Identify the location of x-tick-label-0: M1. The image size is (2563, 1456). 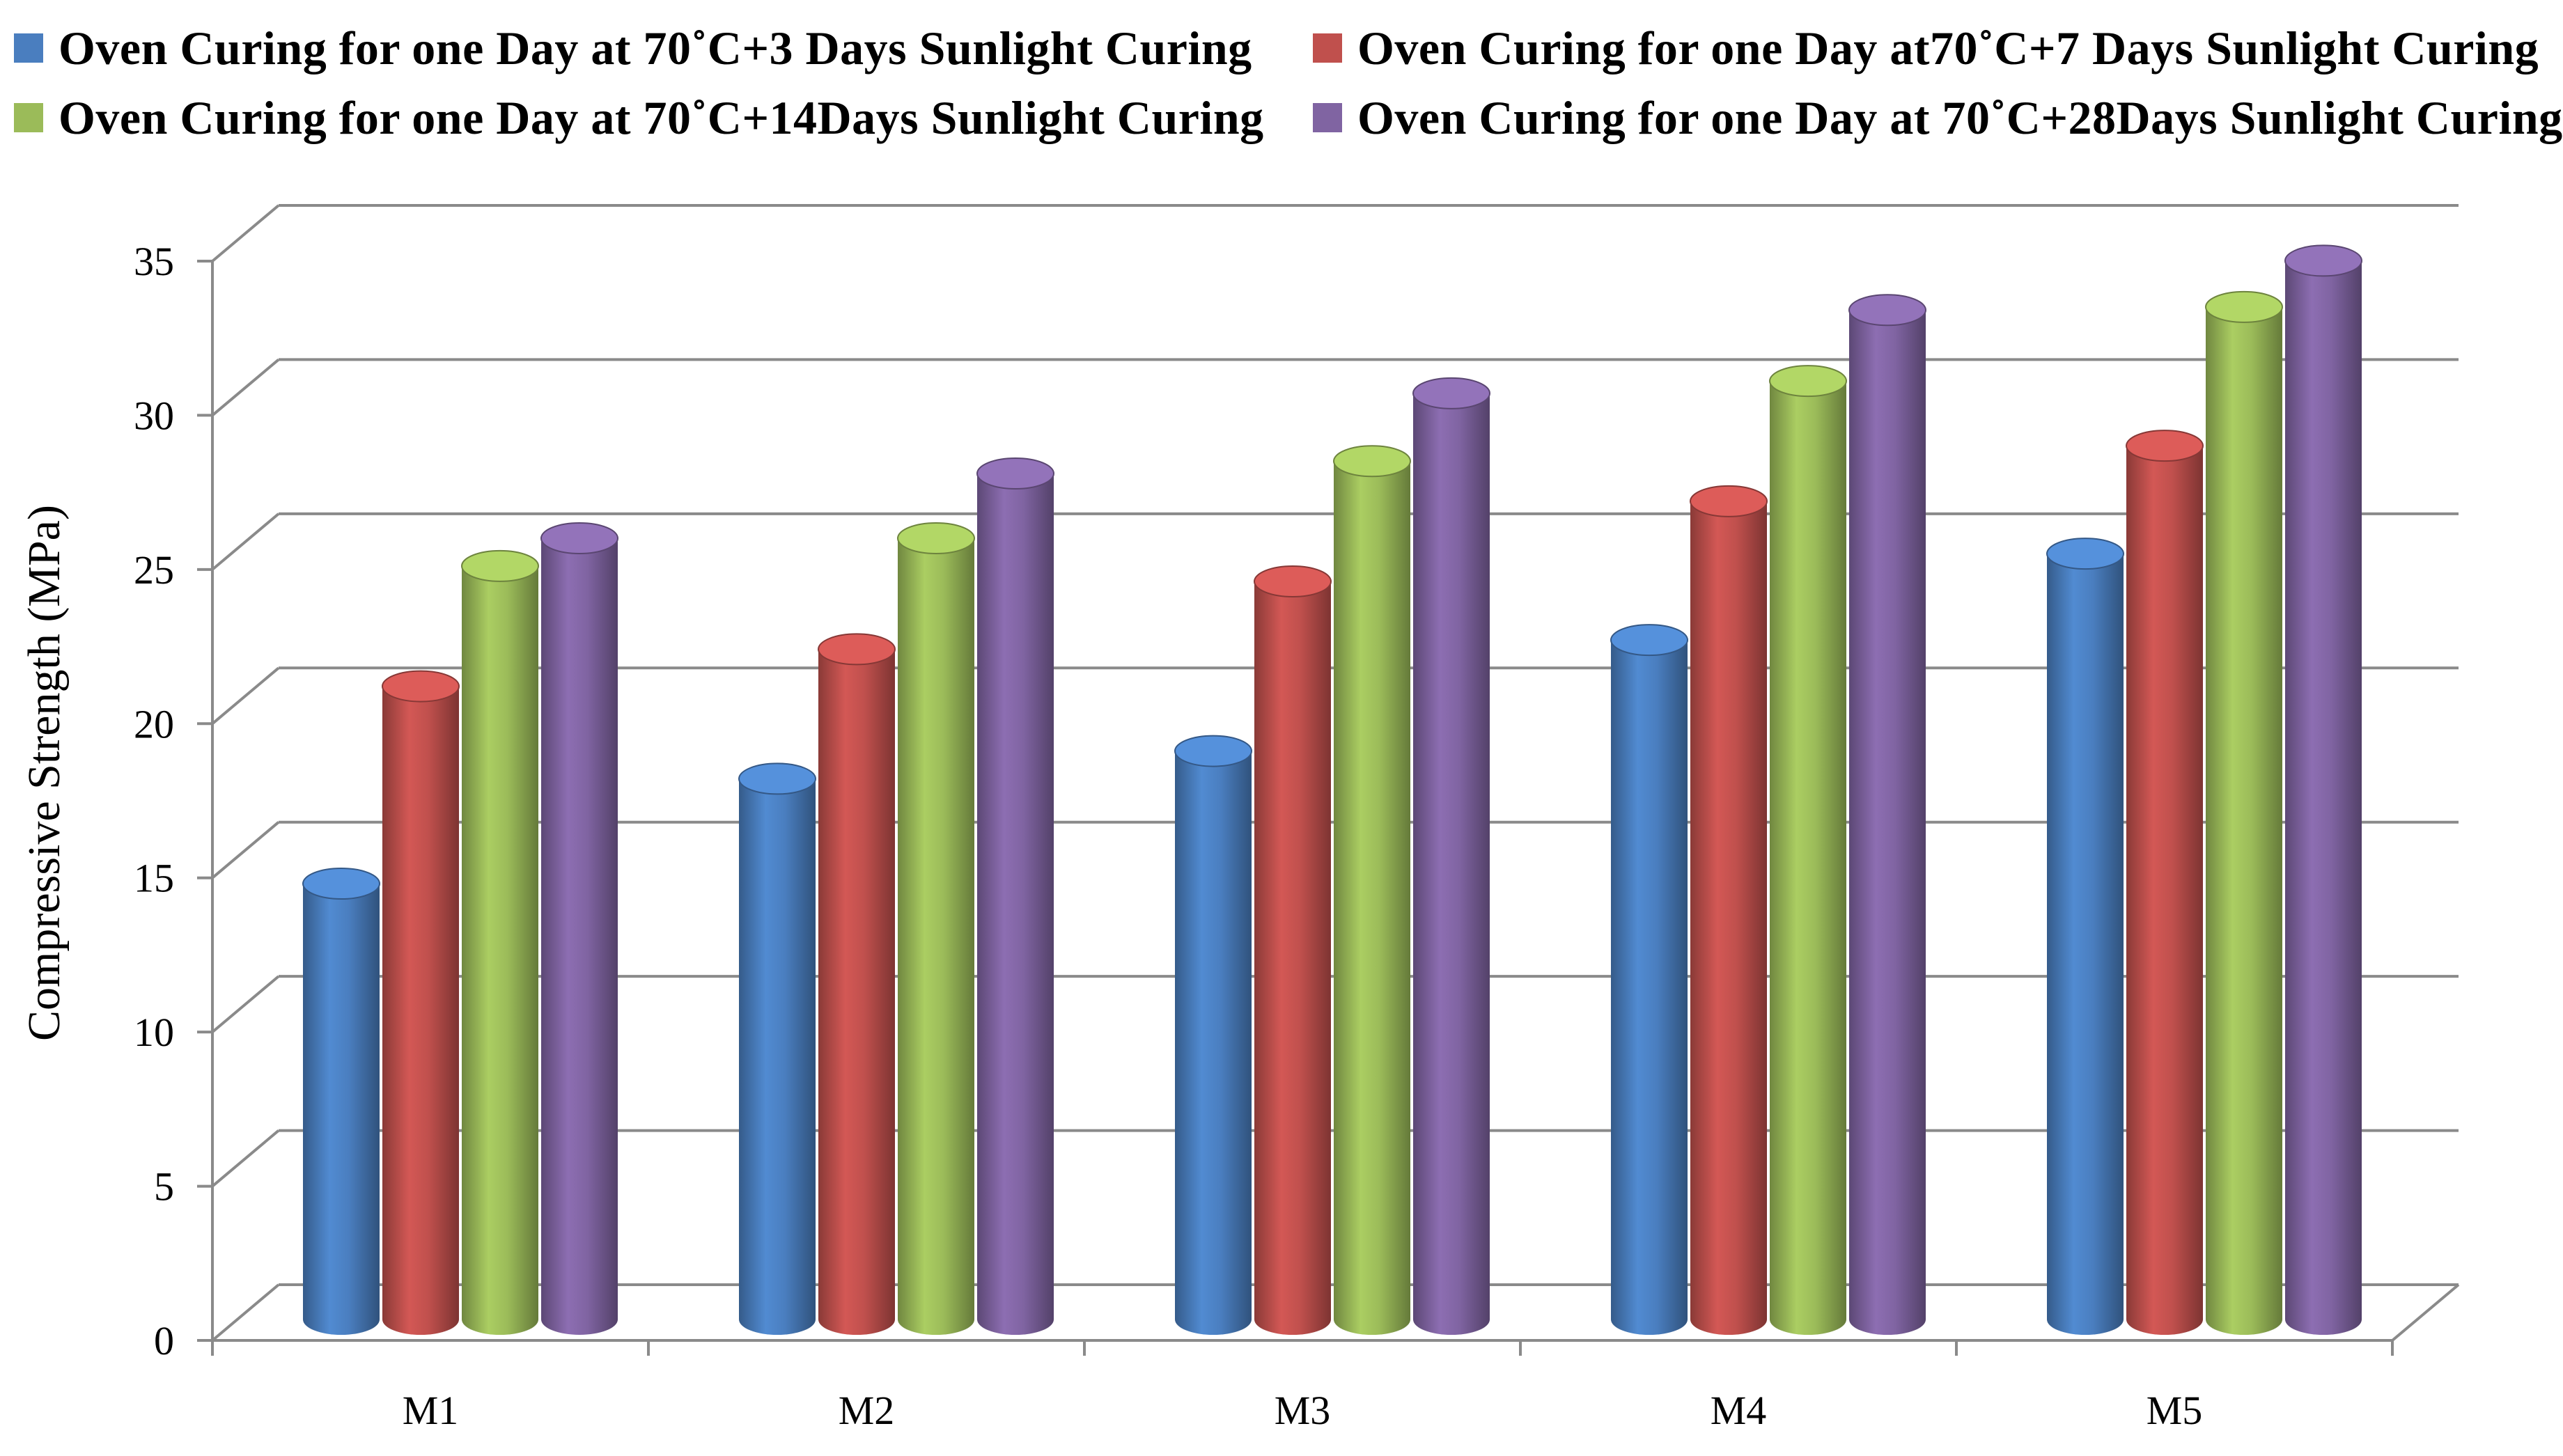
(431, 1410).